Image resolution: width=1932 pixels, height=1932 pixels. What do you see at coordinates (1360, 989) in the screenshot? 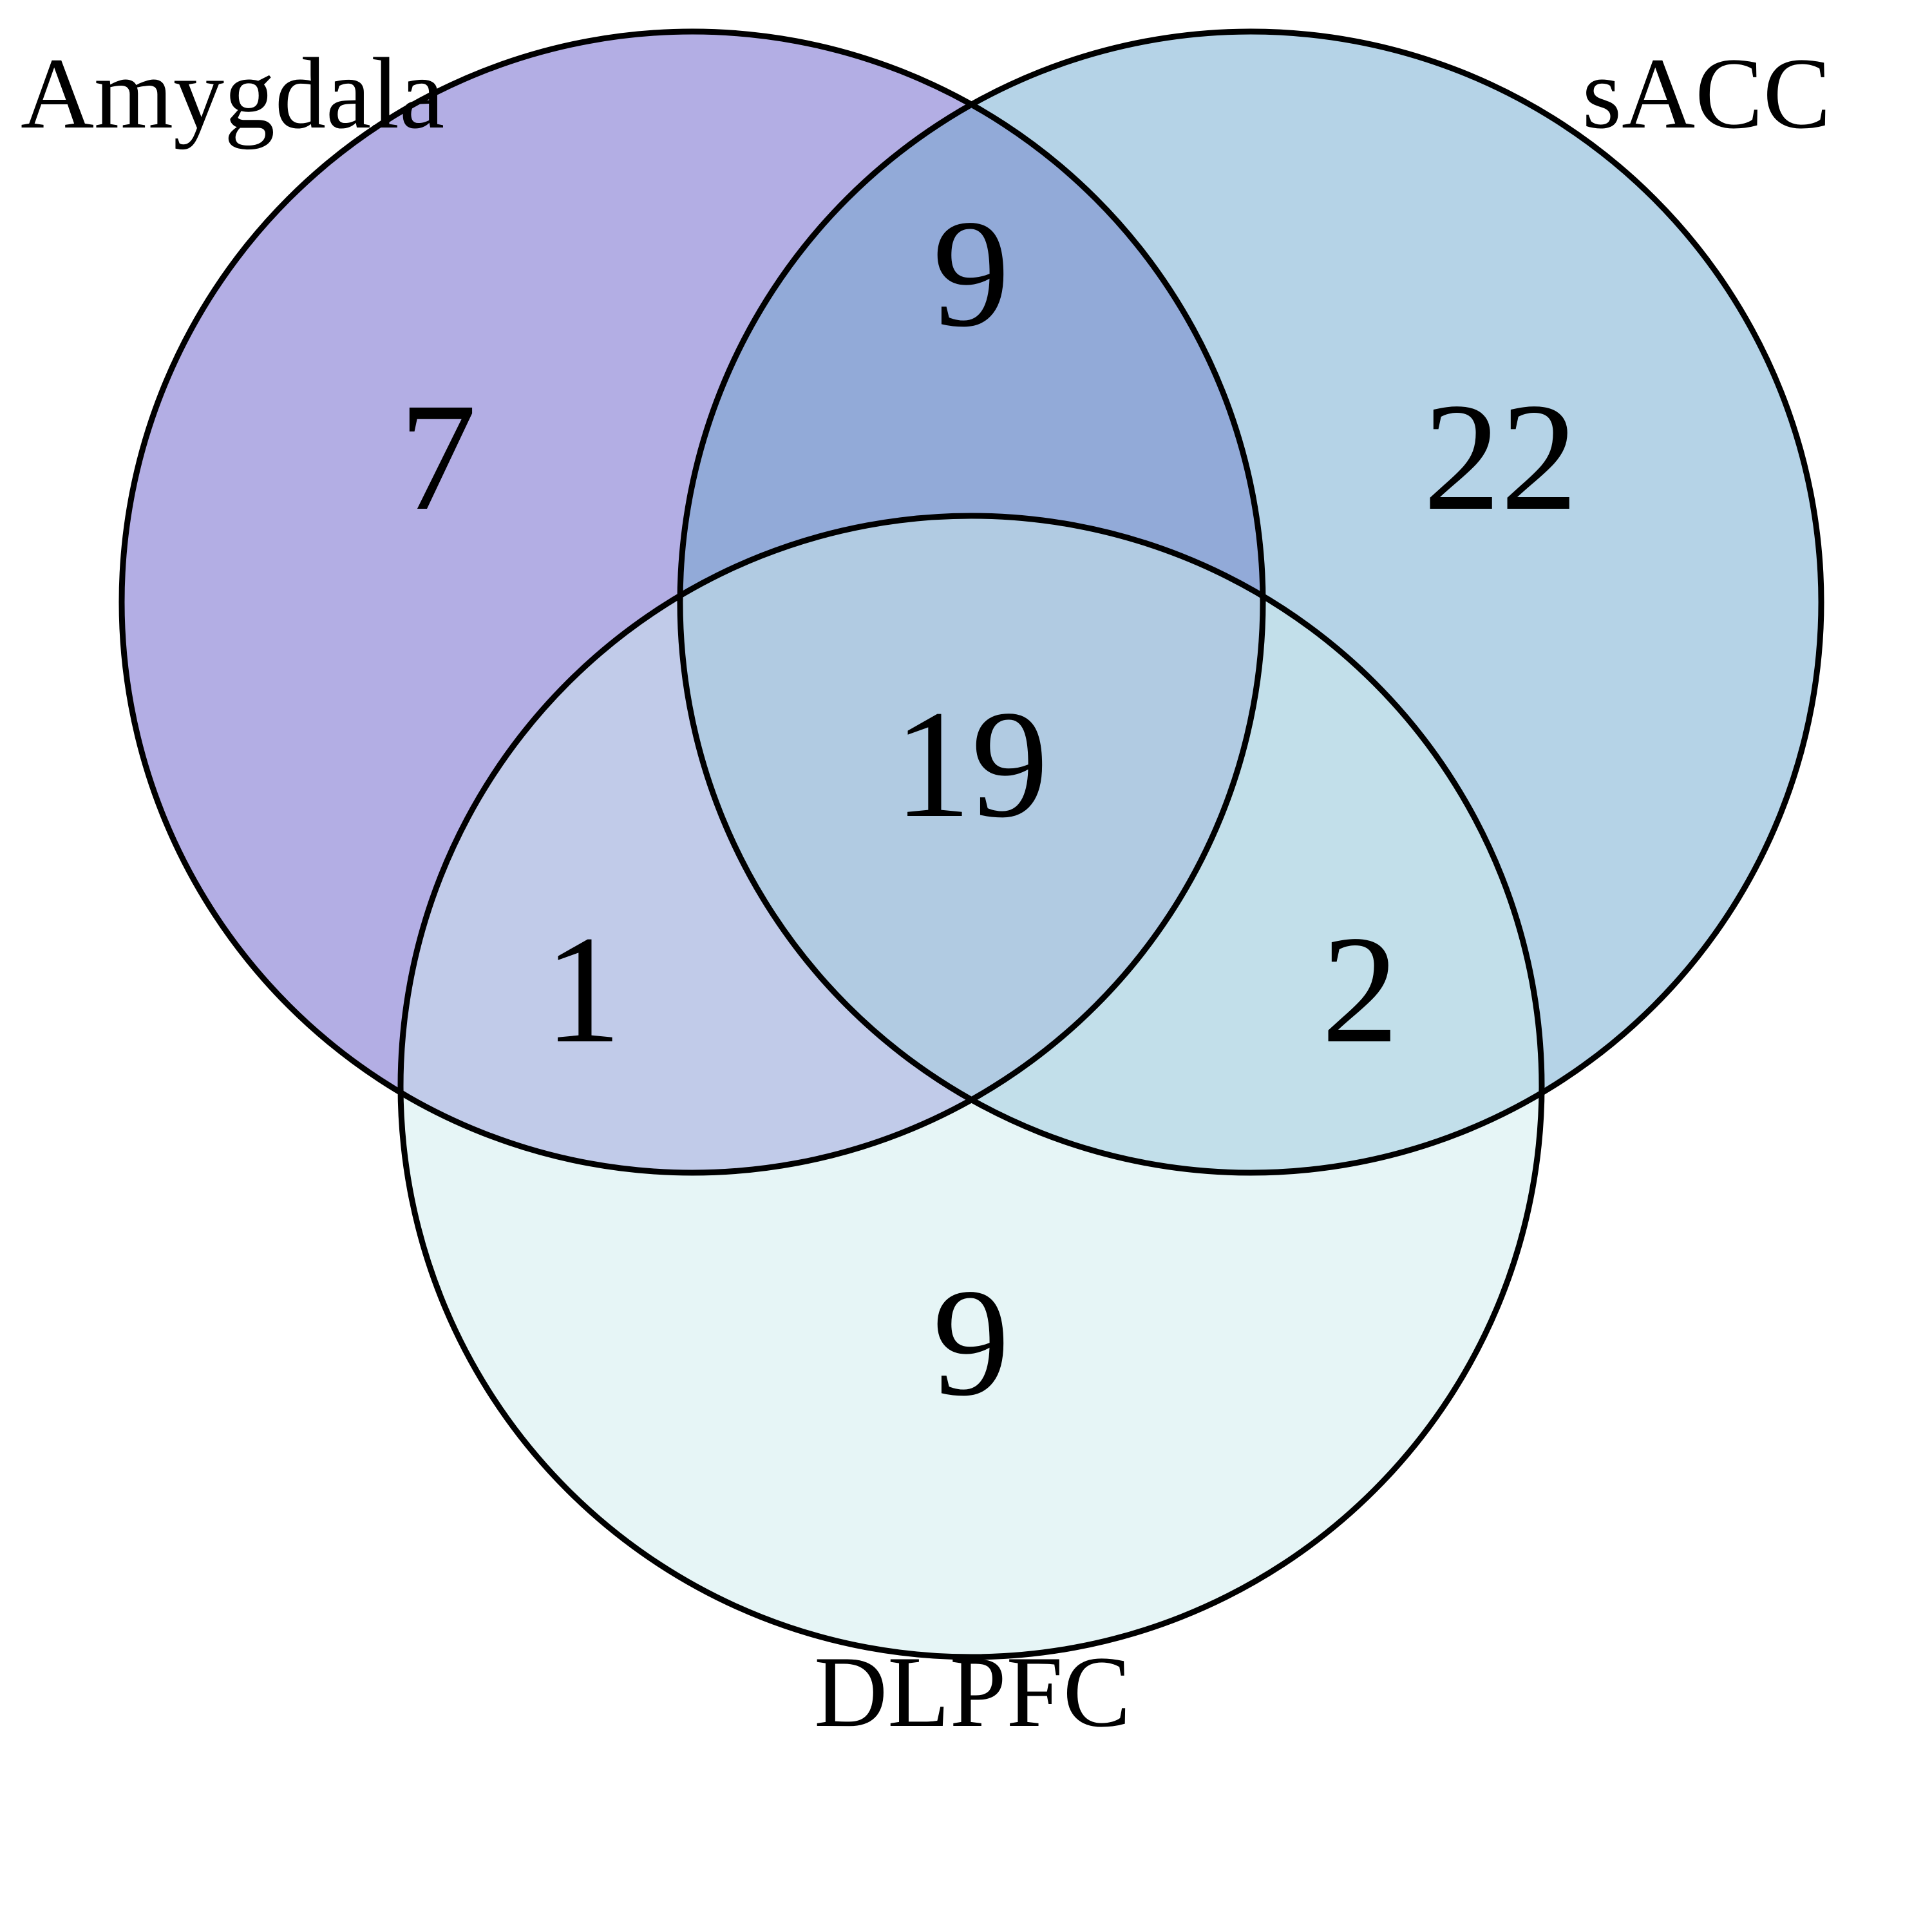
I see `region-count-sacc-dlpfc: 2` at bounding box center [1360, 989].